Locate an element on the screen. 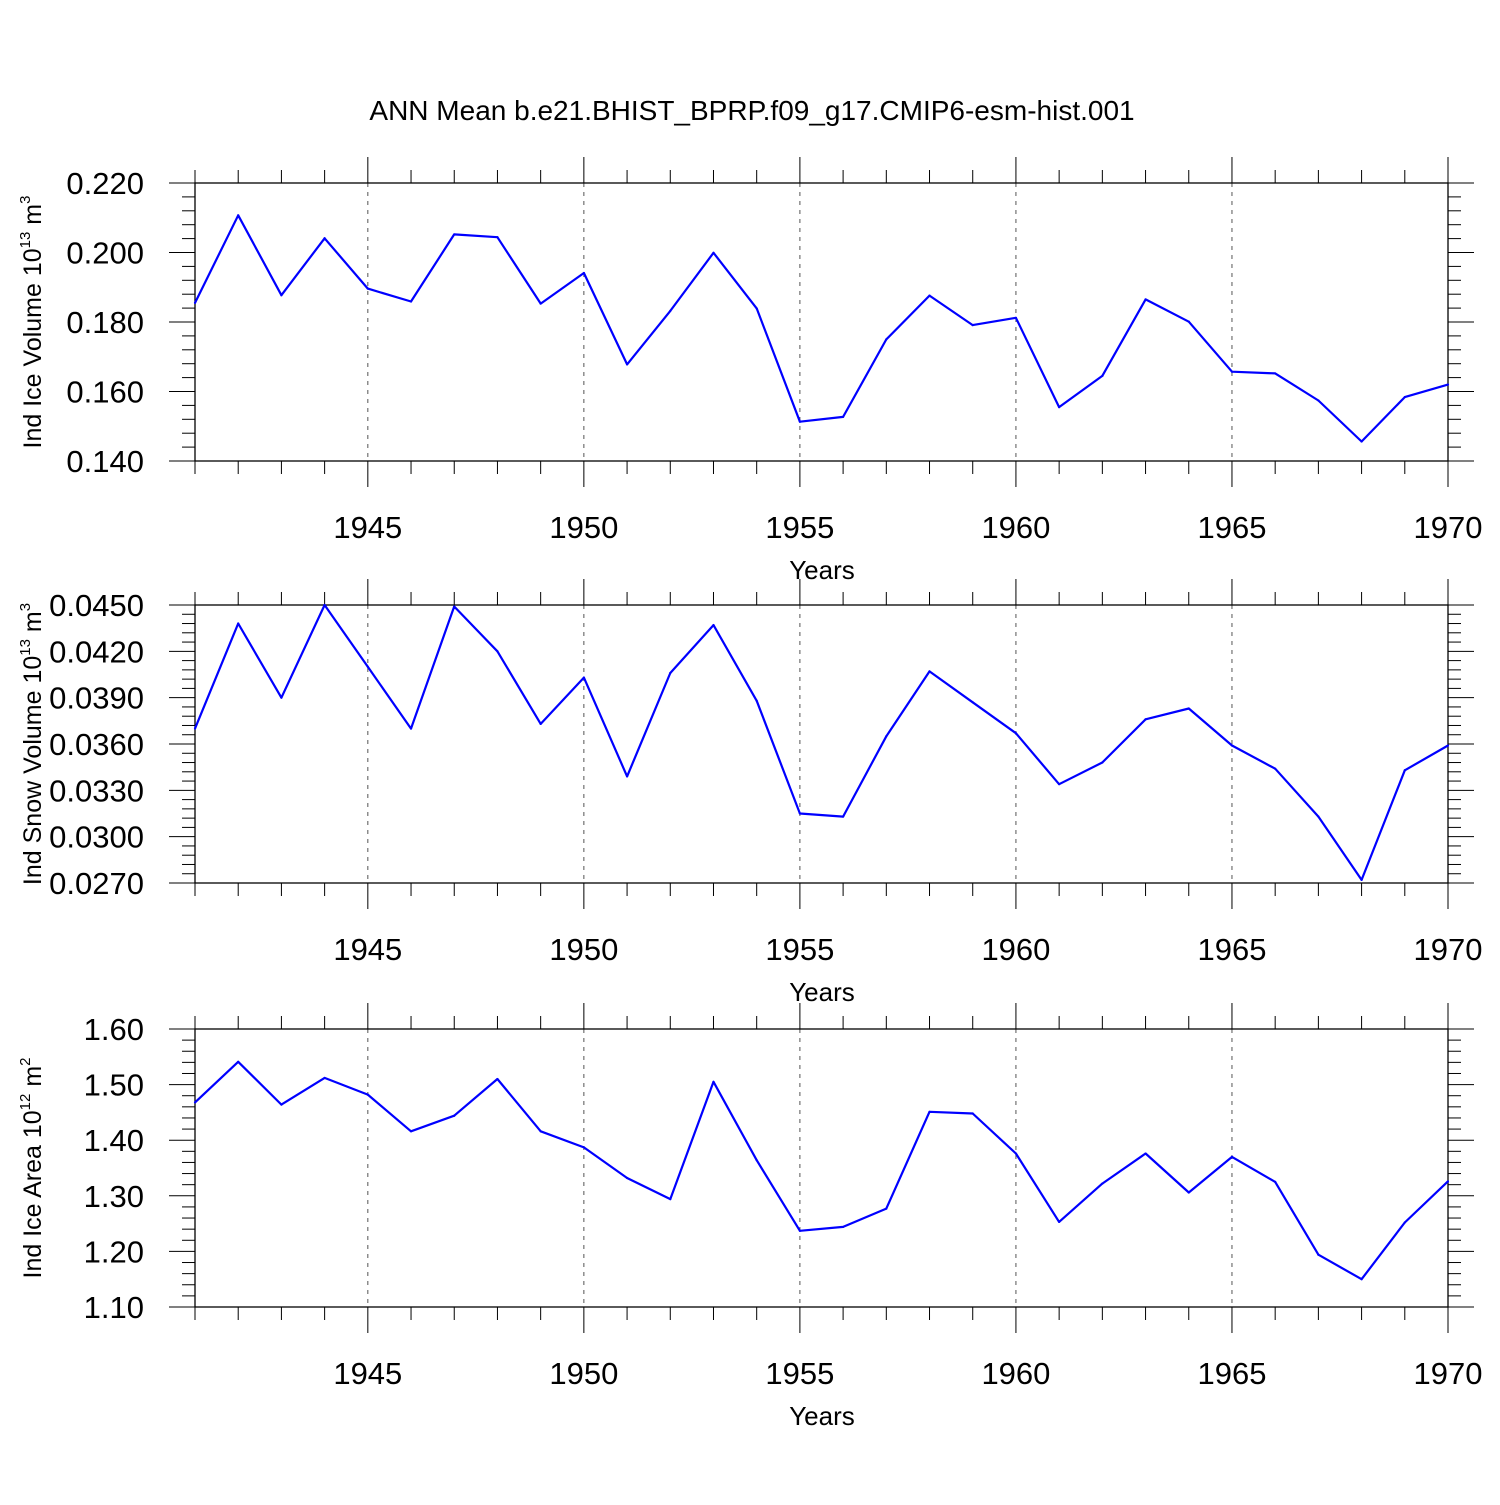 The width and height of the screenshot is (1500, 1505). y-tick-label: 0.0420 is located at coordinates (96, 651).